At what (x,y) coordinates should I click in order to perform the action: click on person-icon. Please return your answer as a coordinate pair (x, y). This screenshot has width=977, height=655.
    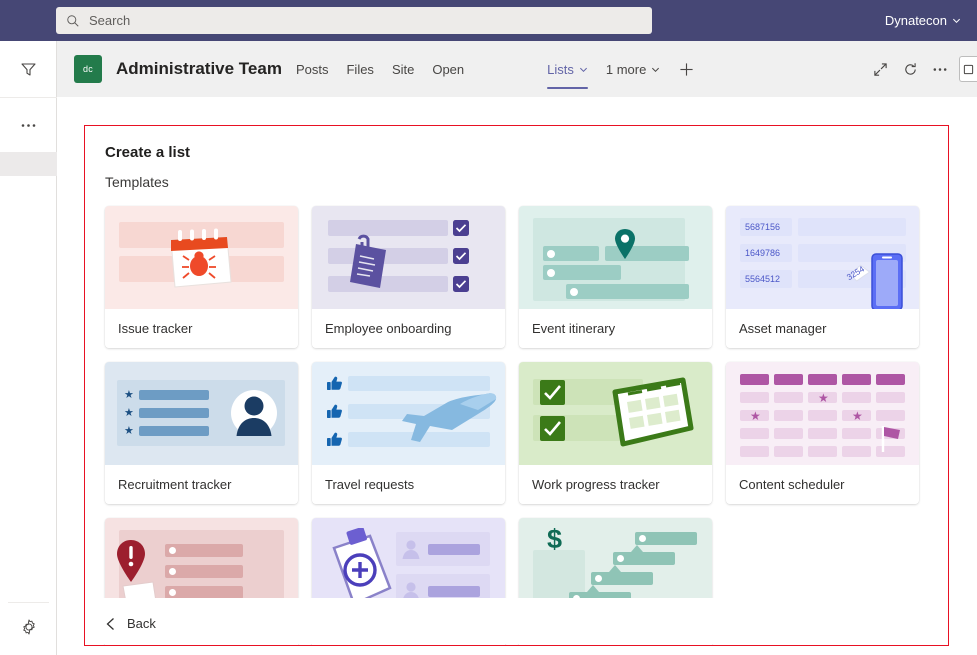
    Looking at the image, I should click on (411, 549).